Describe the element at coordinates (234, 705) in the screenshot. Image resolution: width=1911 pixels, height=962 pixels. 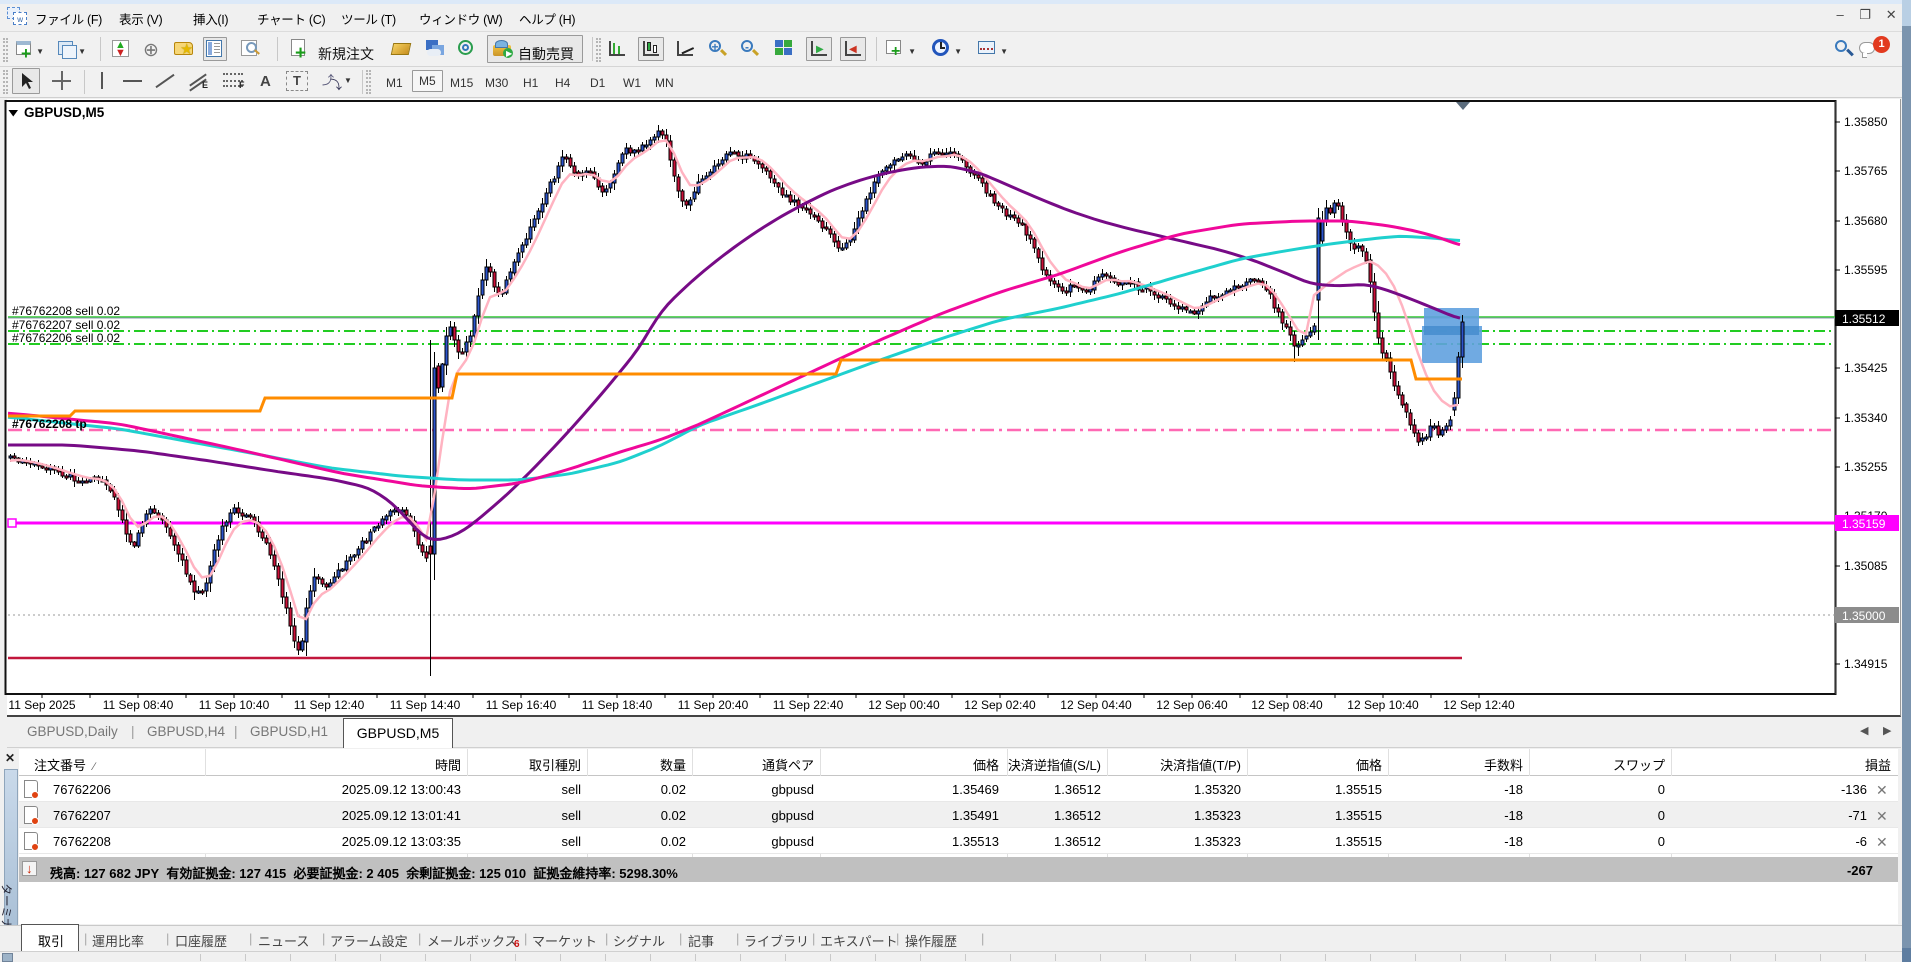
I see `svg-text: 11 Sep 10:40` at that location.